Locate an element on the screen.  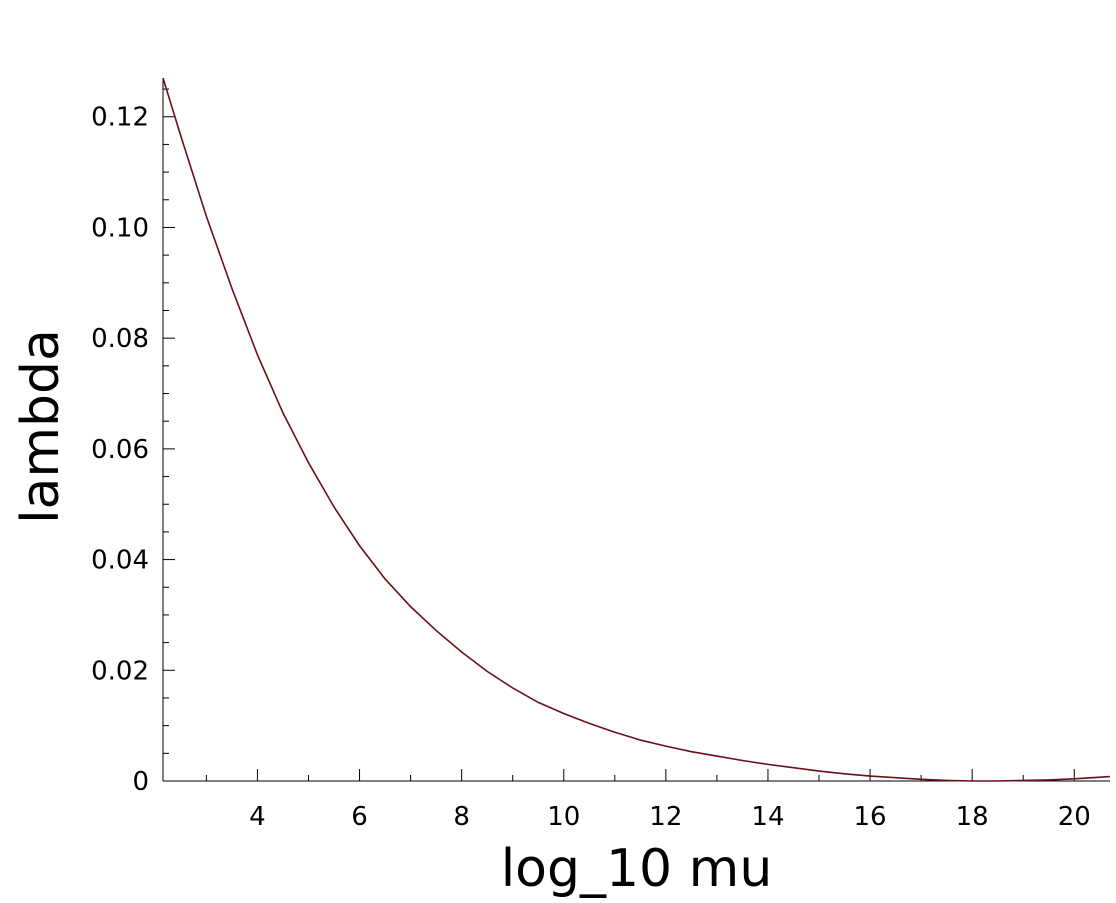
y-tick-label: 0.06 is located at coordinates (120, 450).